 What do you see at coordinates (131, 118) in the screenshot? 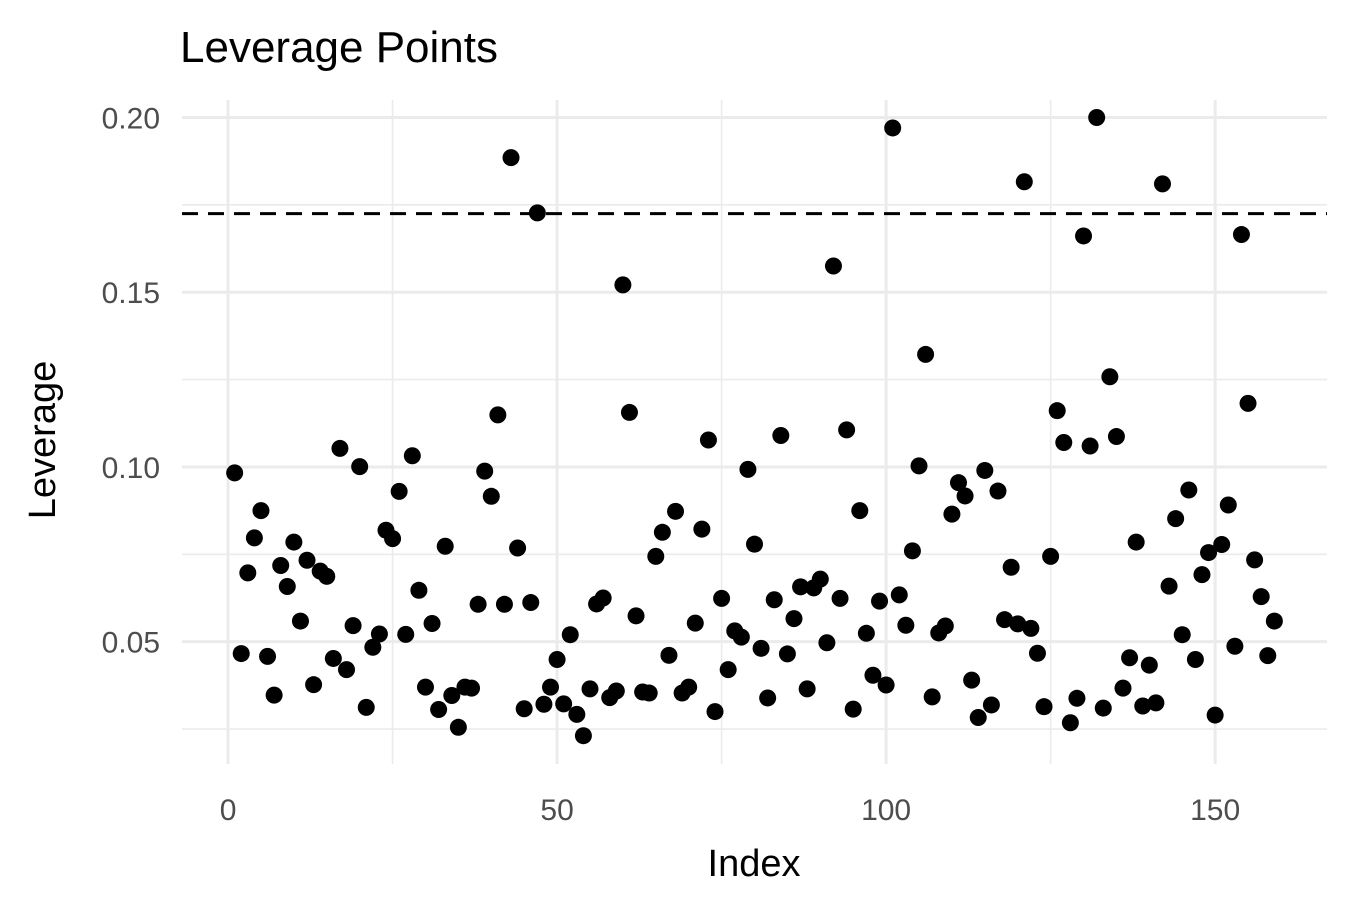
I see `y-tick-label: 0.20` at bounding box center [131, 118].